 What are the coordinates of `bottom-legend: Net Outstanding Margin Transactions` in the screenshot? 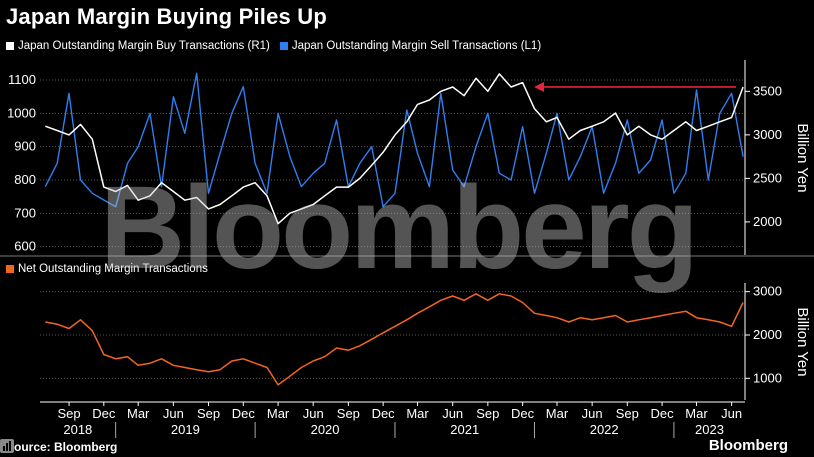 It's located at (107, 269).